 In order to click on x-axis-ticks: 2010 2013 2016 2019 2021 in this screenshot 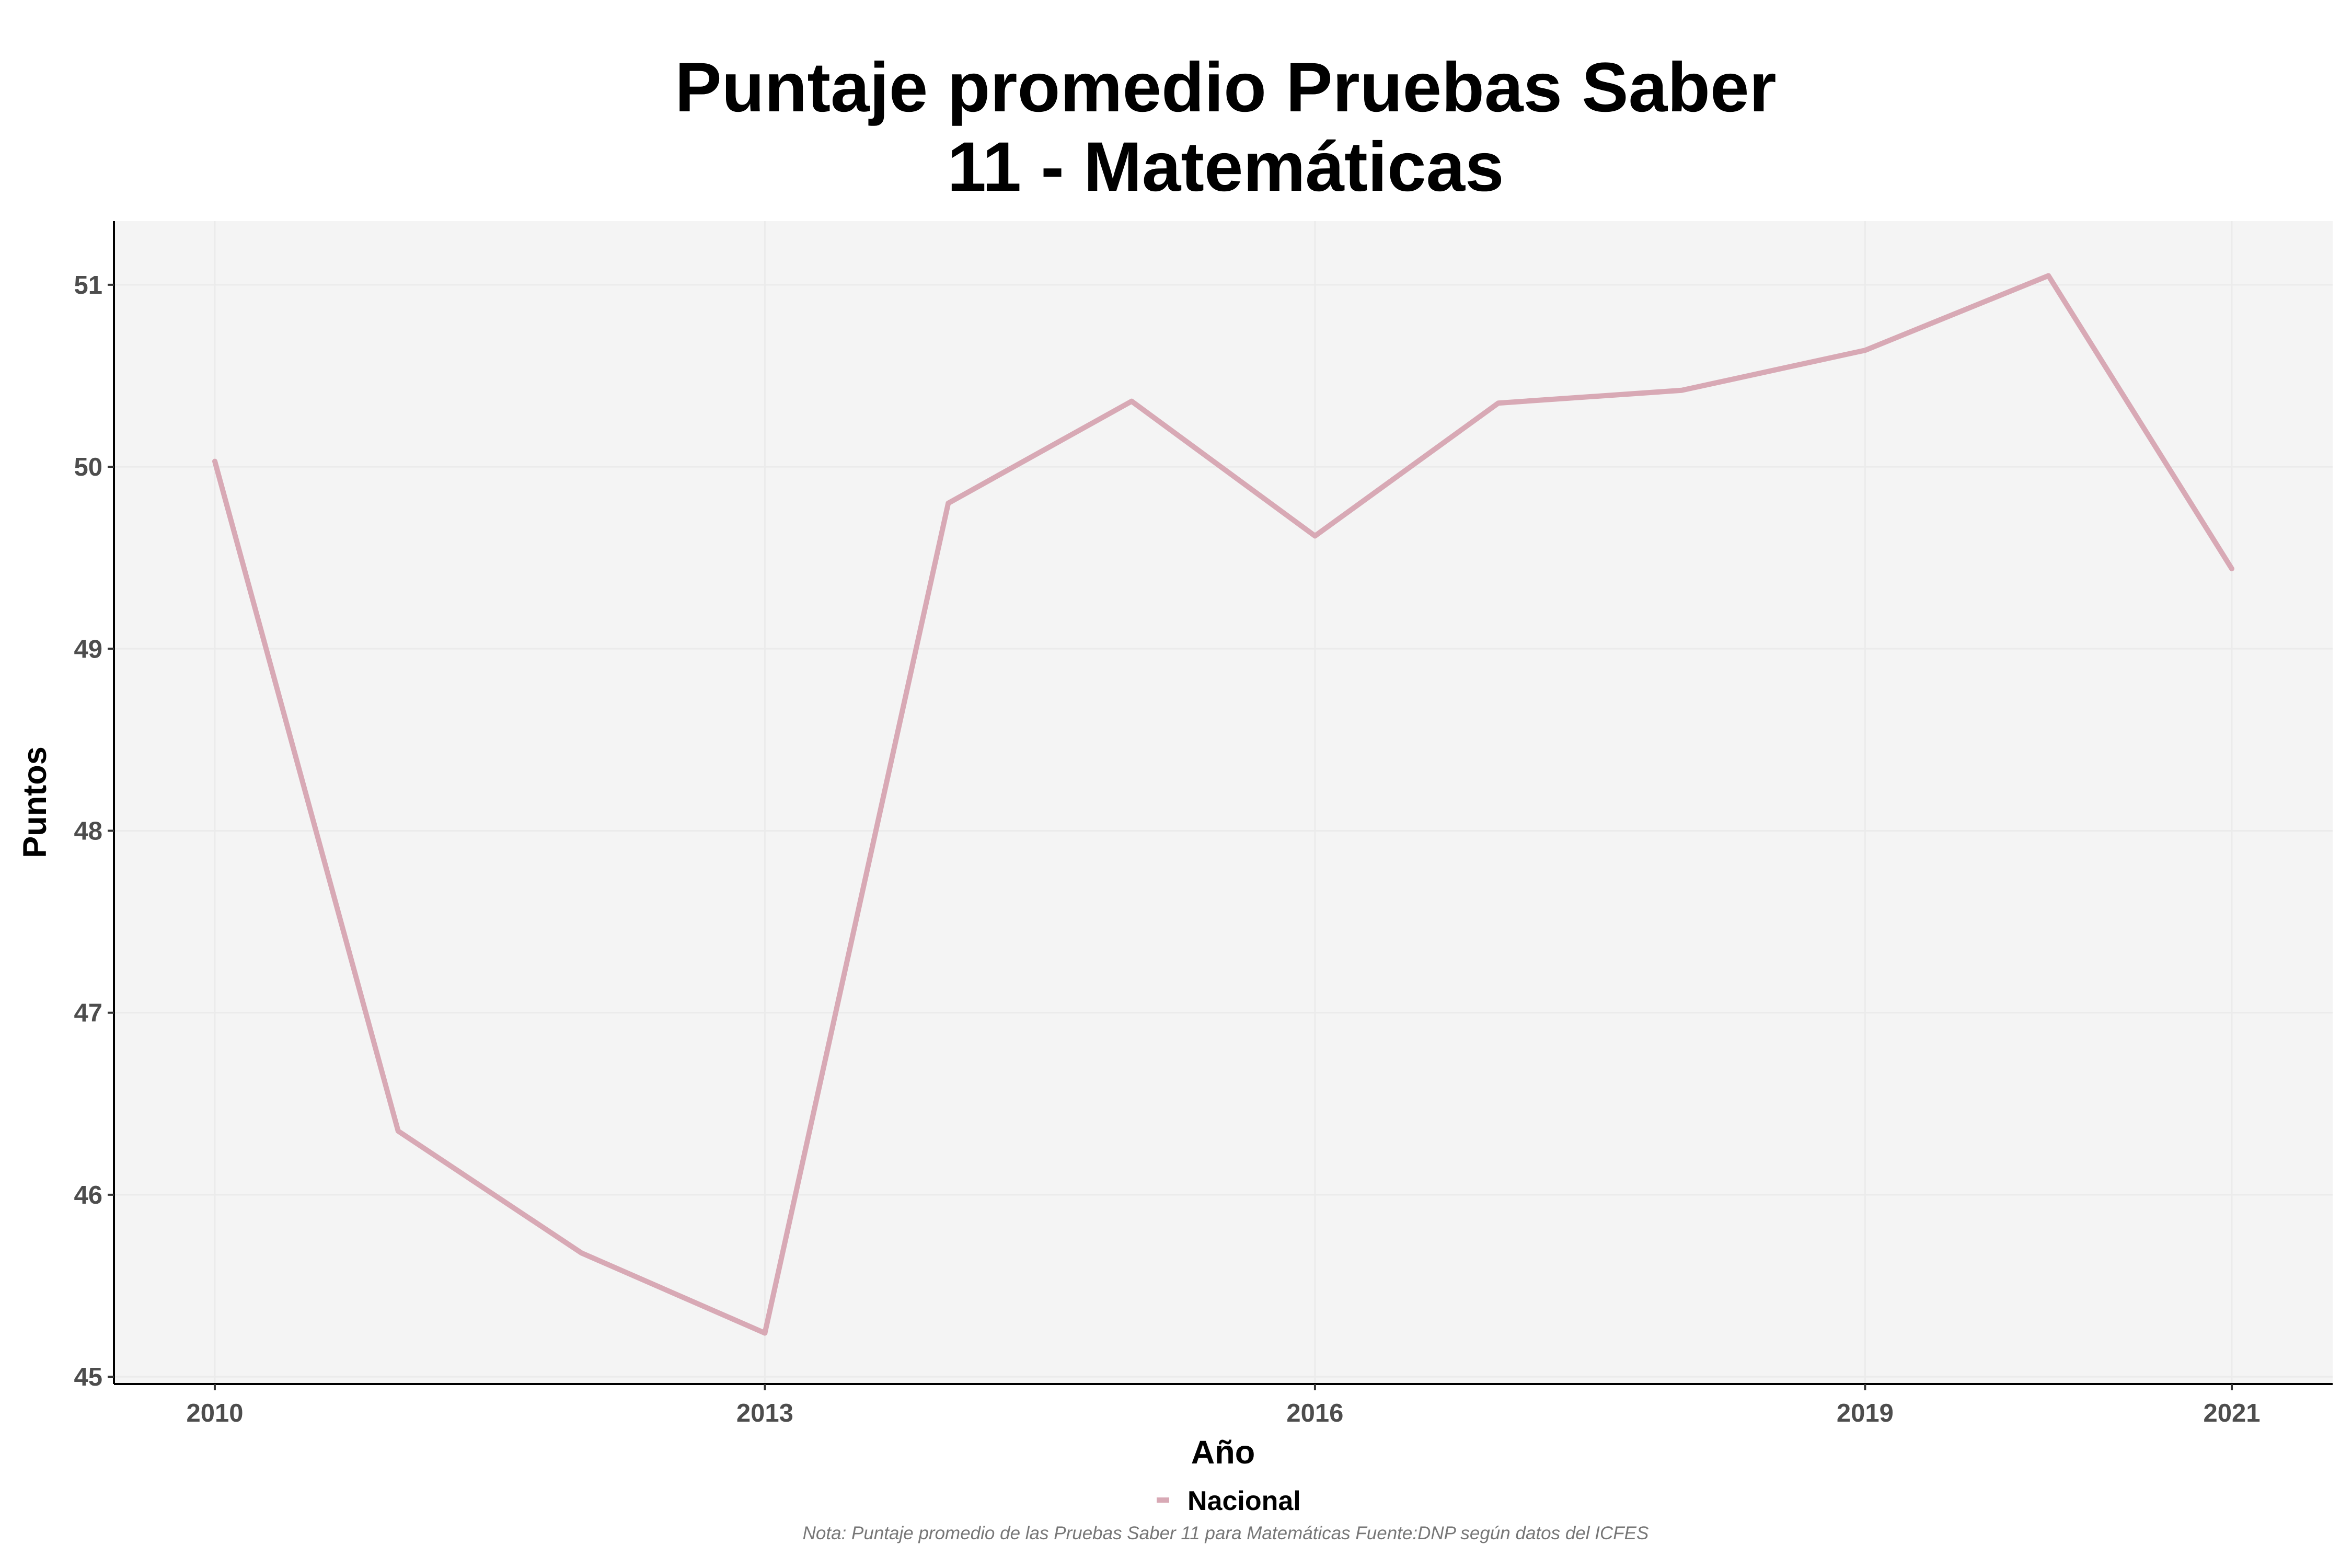, I will do `click(1223, 1405)`.